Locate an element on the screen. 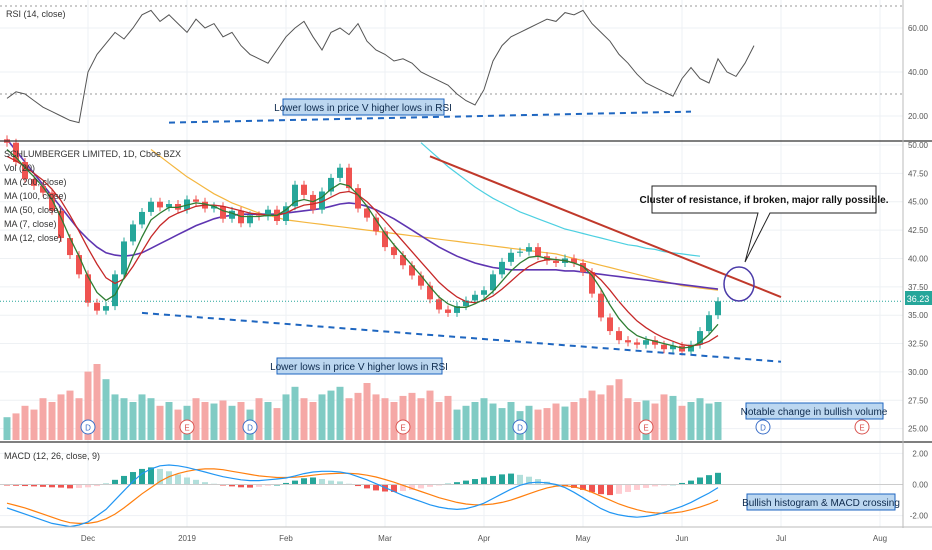  macd-signal-line is located at coordinates (362, 496).